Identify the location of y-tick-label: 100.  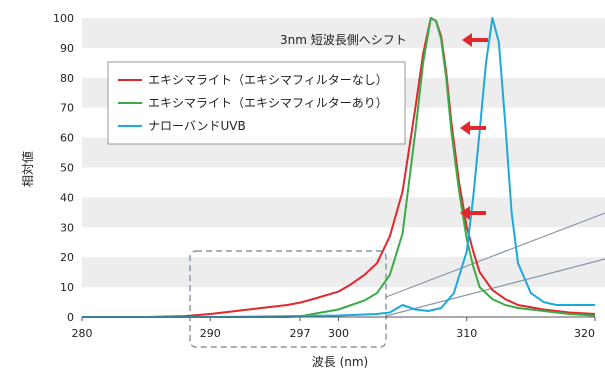
(63, 18).